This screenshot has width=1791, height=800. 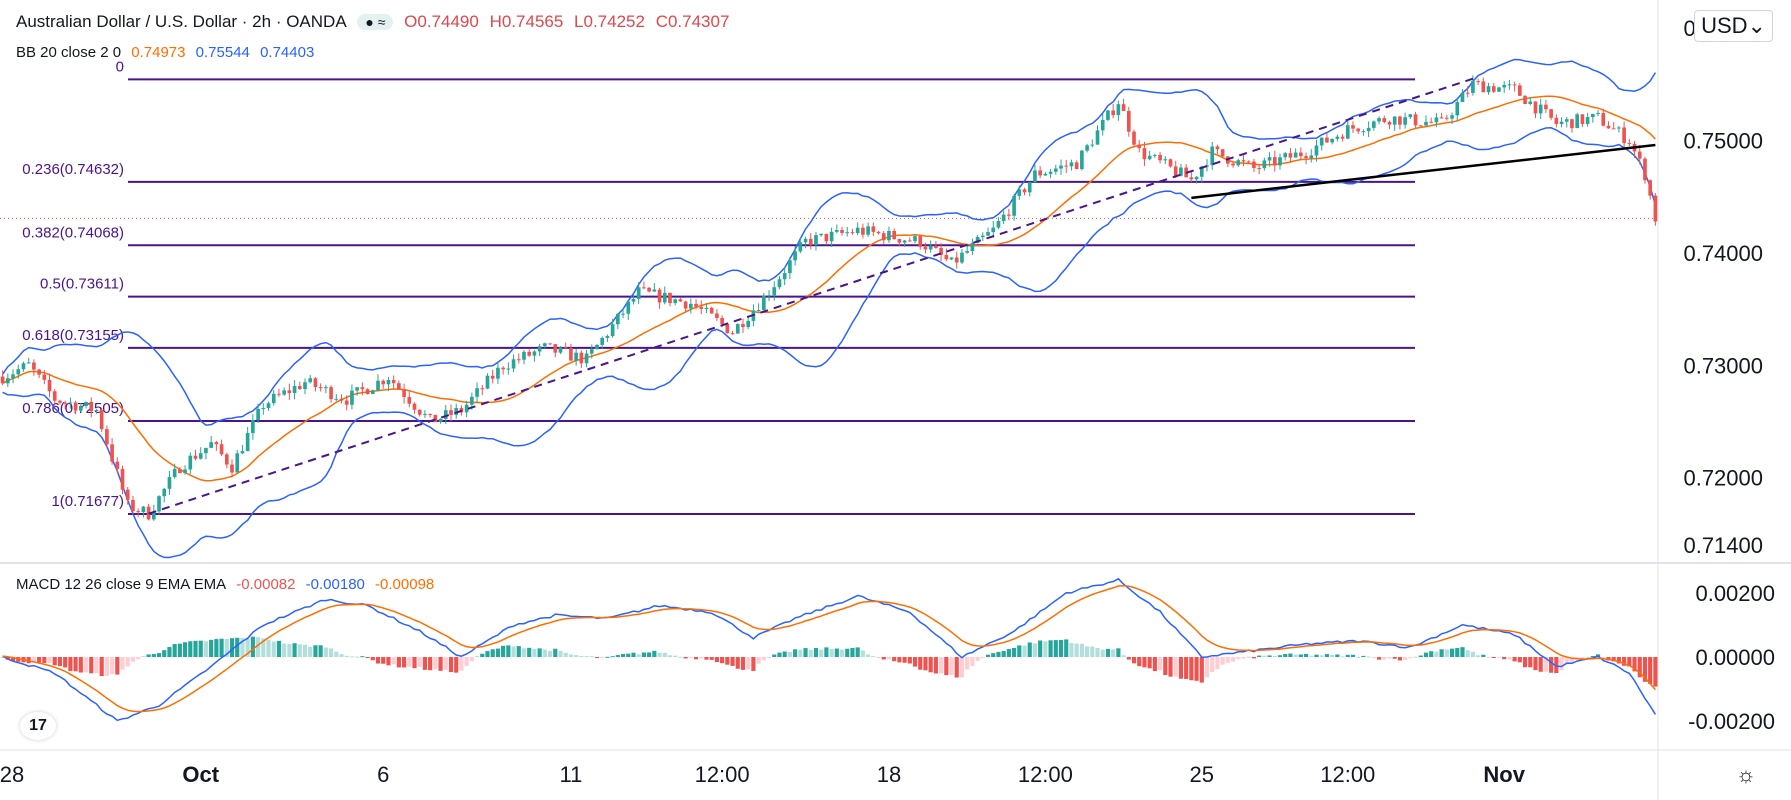 I want to click on currency-selector: USD⌄, so click(x=1733, y=26).